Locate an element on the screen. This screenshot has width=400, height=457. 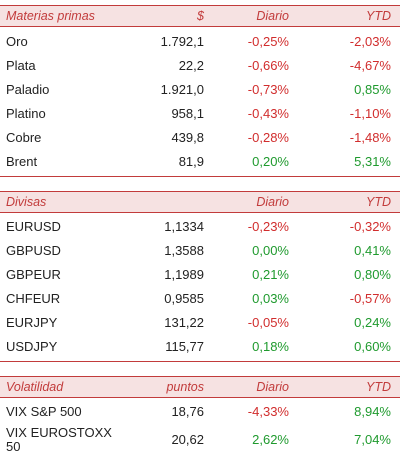
row-value: 1.792,1 is located at coordinates (182, 41).